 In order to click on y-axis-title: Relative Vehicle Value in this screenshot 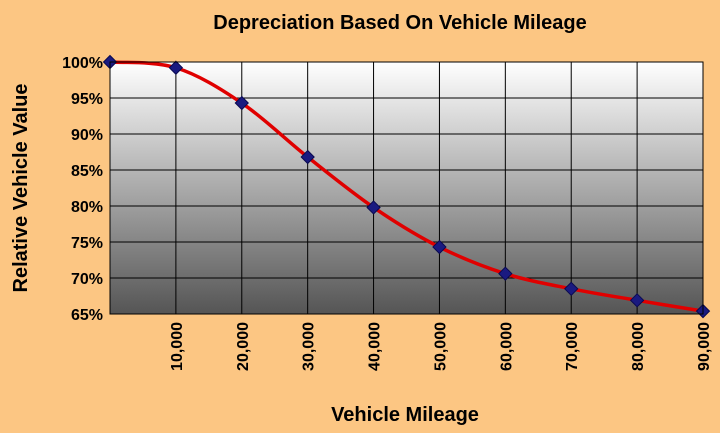, I will do `click(21, 187)`.